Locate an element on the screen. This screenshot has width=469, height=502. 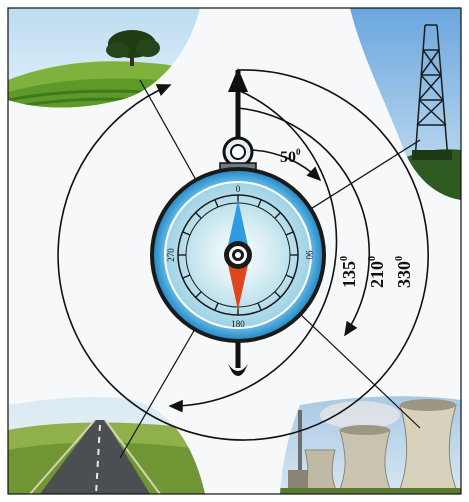
angle-label-210: 2100 is located at coordinates (377, 272).